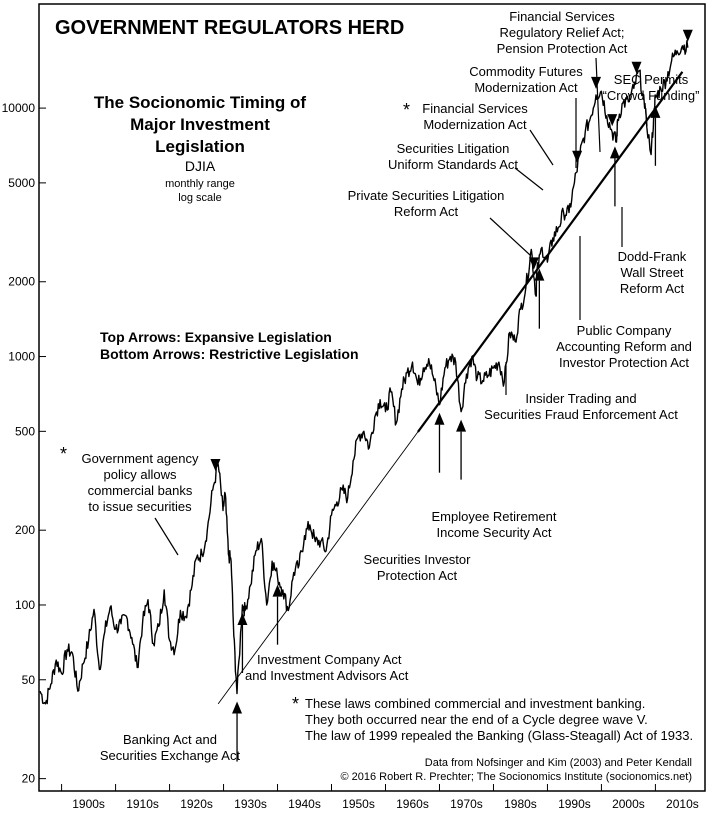 This screenshot has height=814, width=709. I want to click on x-tick-label: 1920s, so click(196, 804).